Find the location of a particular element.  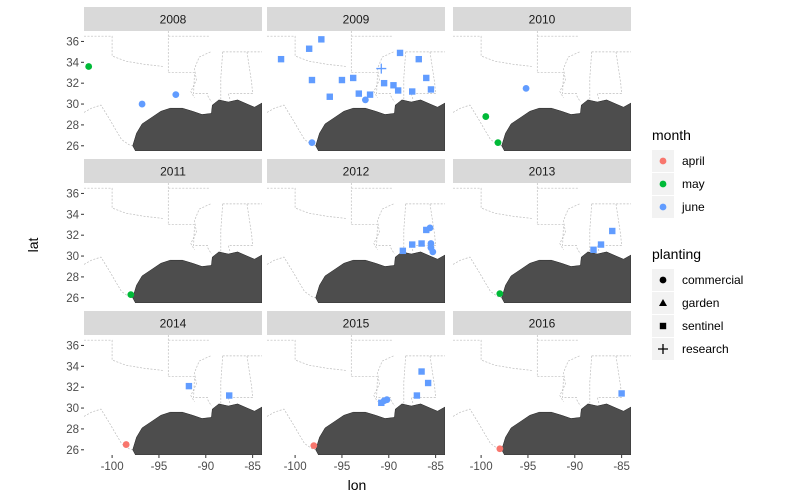

legend-label: april is located at coordinates (693, 161).